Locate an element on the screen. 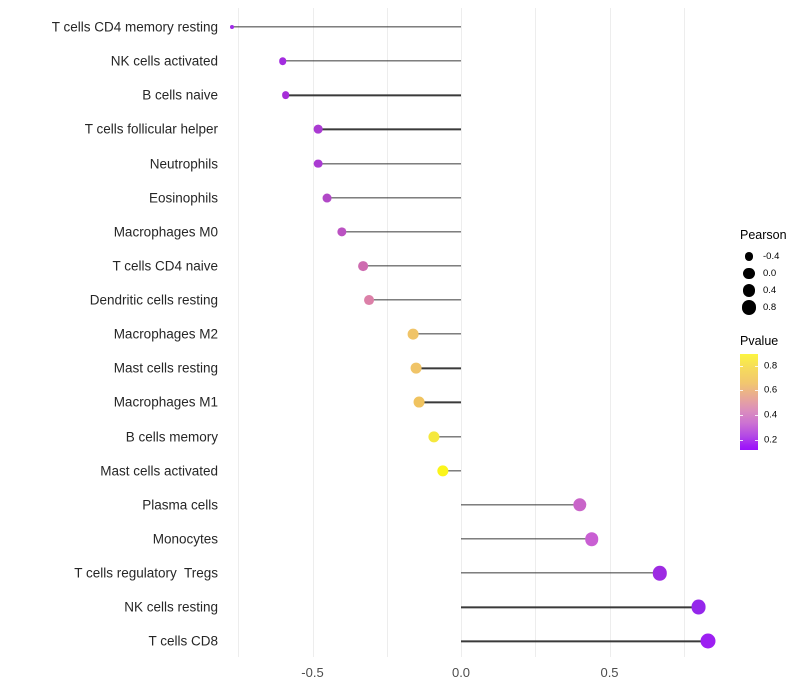 The width and height of the screenshot is (800, 700). pvalue-colorbar-gradient is located at coordinates (749, 402).